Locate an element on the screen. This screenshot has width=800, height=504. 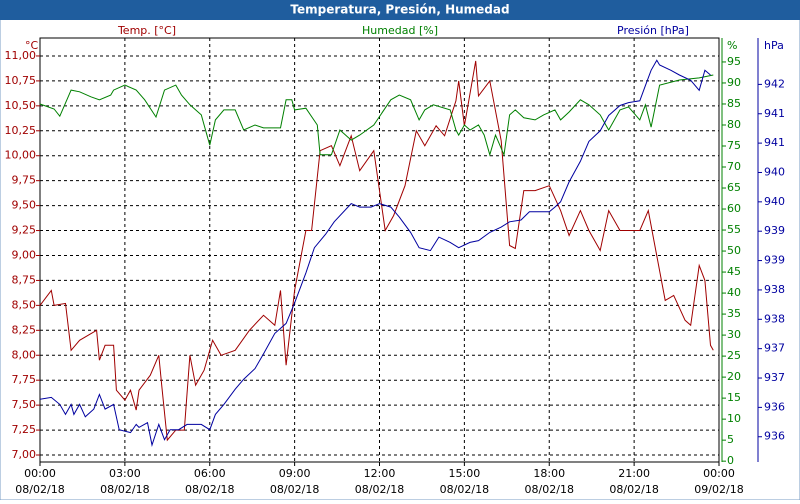
x-tick-label: 21:00 is located at coordinates (634, 473).